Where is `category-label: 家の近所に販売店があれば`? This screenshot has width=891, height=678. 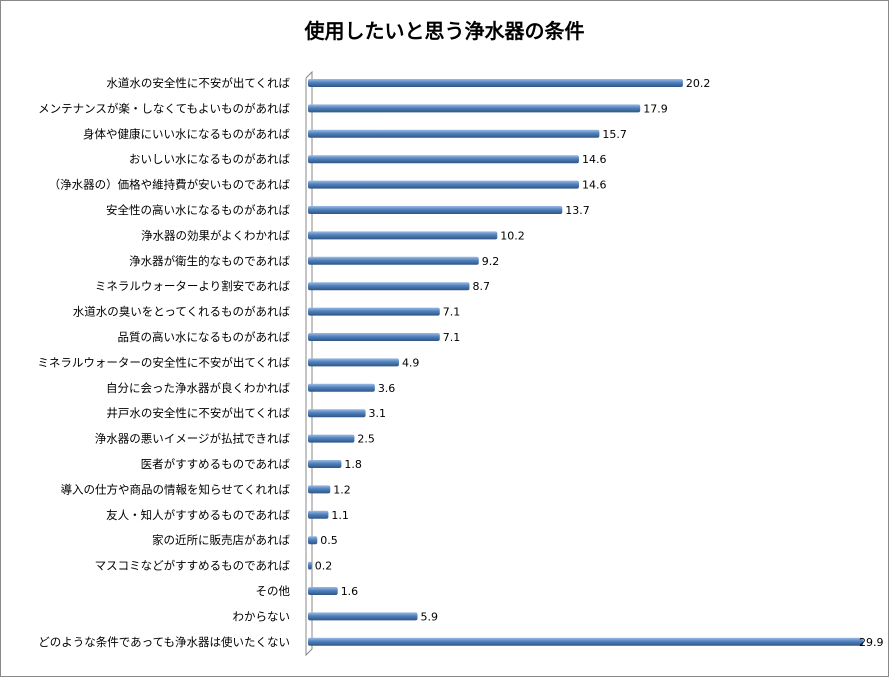 category-label: 家の近所に販売店があれば is located at coordinates (221, 540).